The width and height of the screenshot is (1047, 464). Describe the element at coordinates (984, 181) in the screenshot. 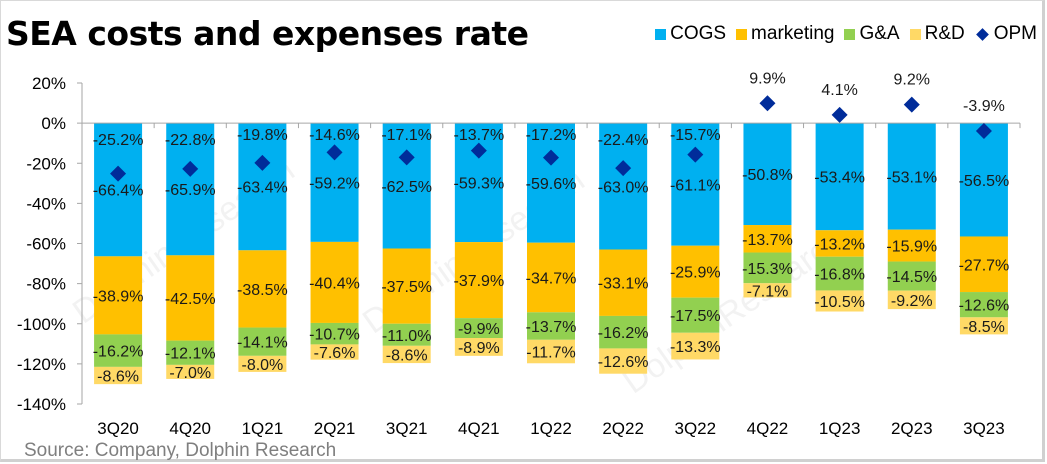

I see `data-label-cogs: -56.5%` at that location.